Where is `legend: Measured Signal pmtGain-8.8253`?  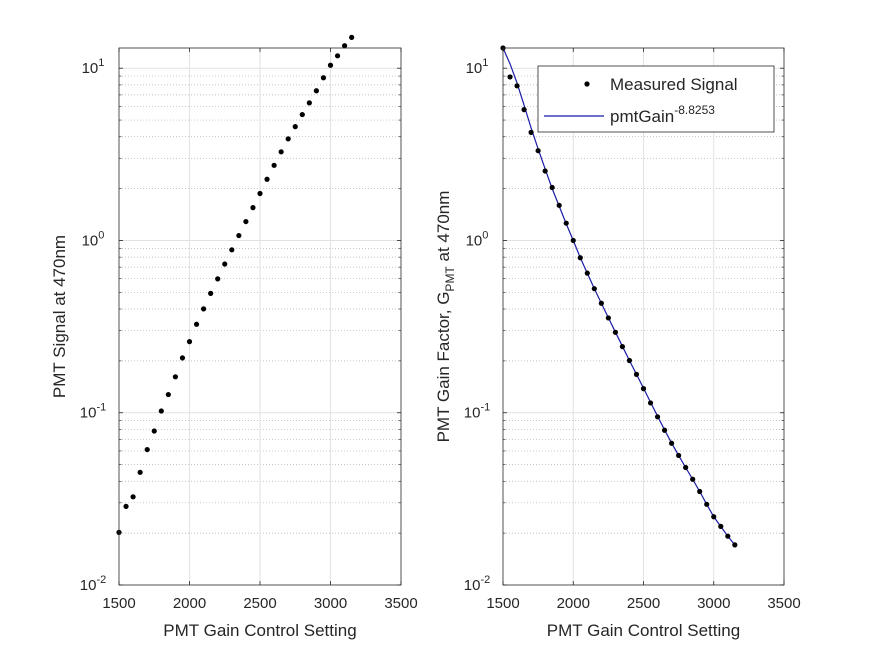
legend: Measured Signal pmtGain-8.8253 is located at coordinates (656, 99).